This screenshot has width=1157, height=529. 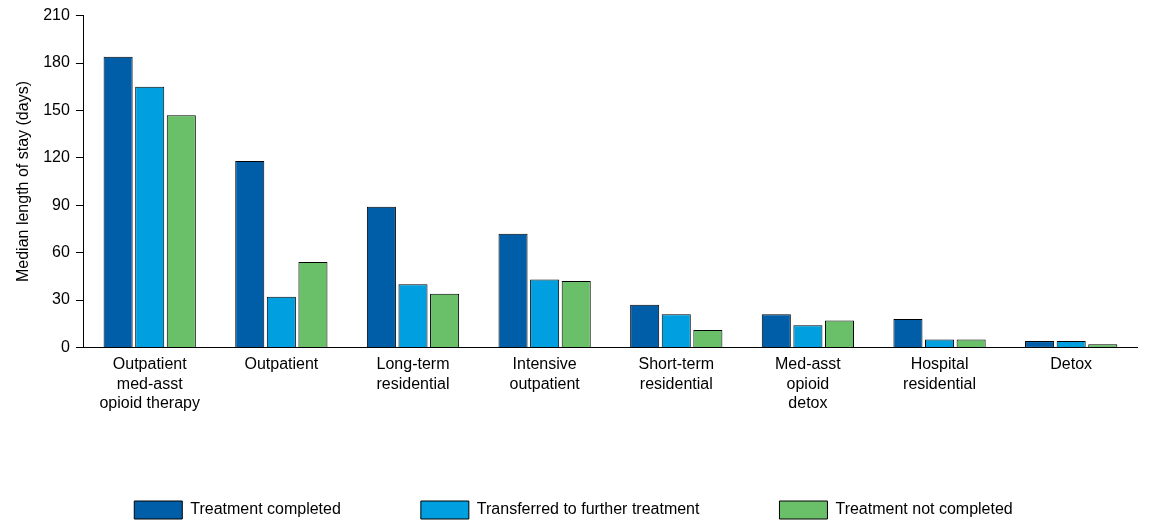 What do you see at coordinates (924, 509) in the screenshot?
I see `legend-label: Treatment not completed` at bounding box center [924, 509].